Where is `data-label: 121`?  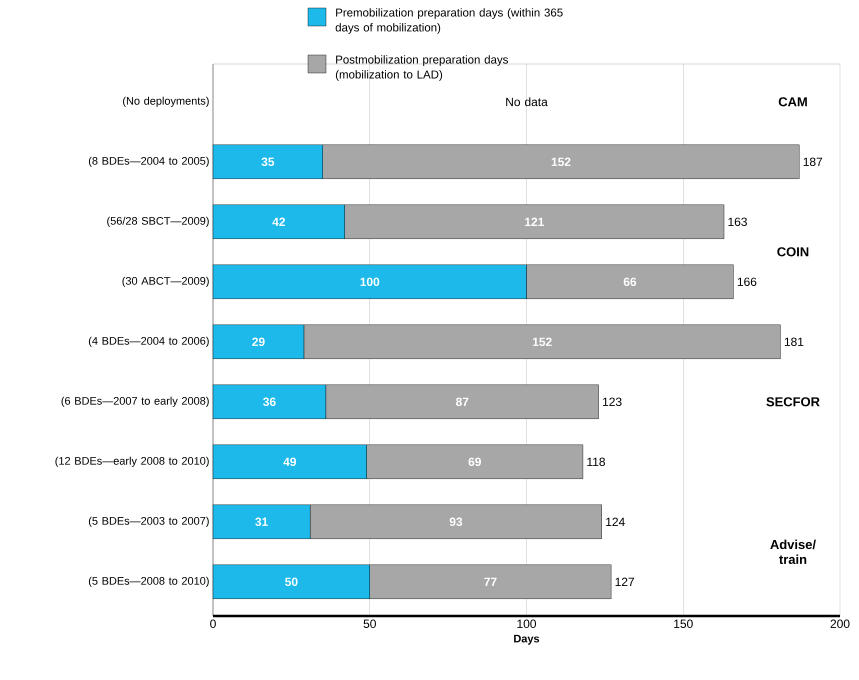 data-label: 121 is located at coordinates (534, 222).